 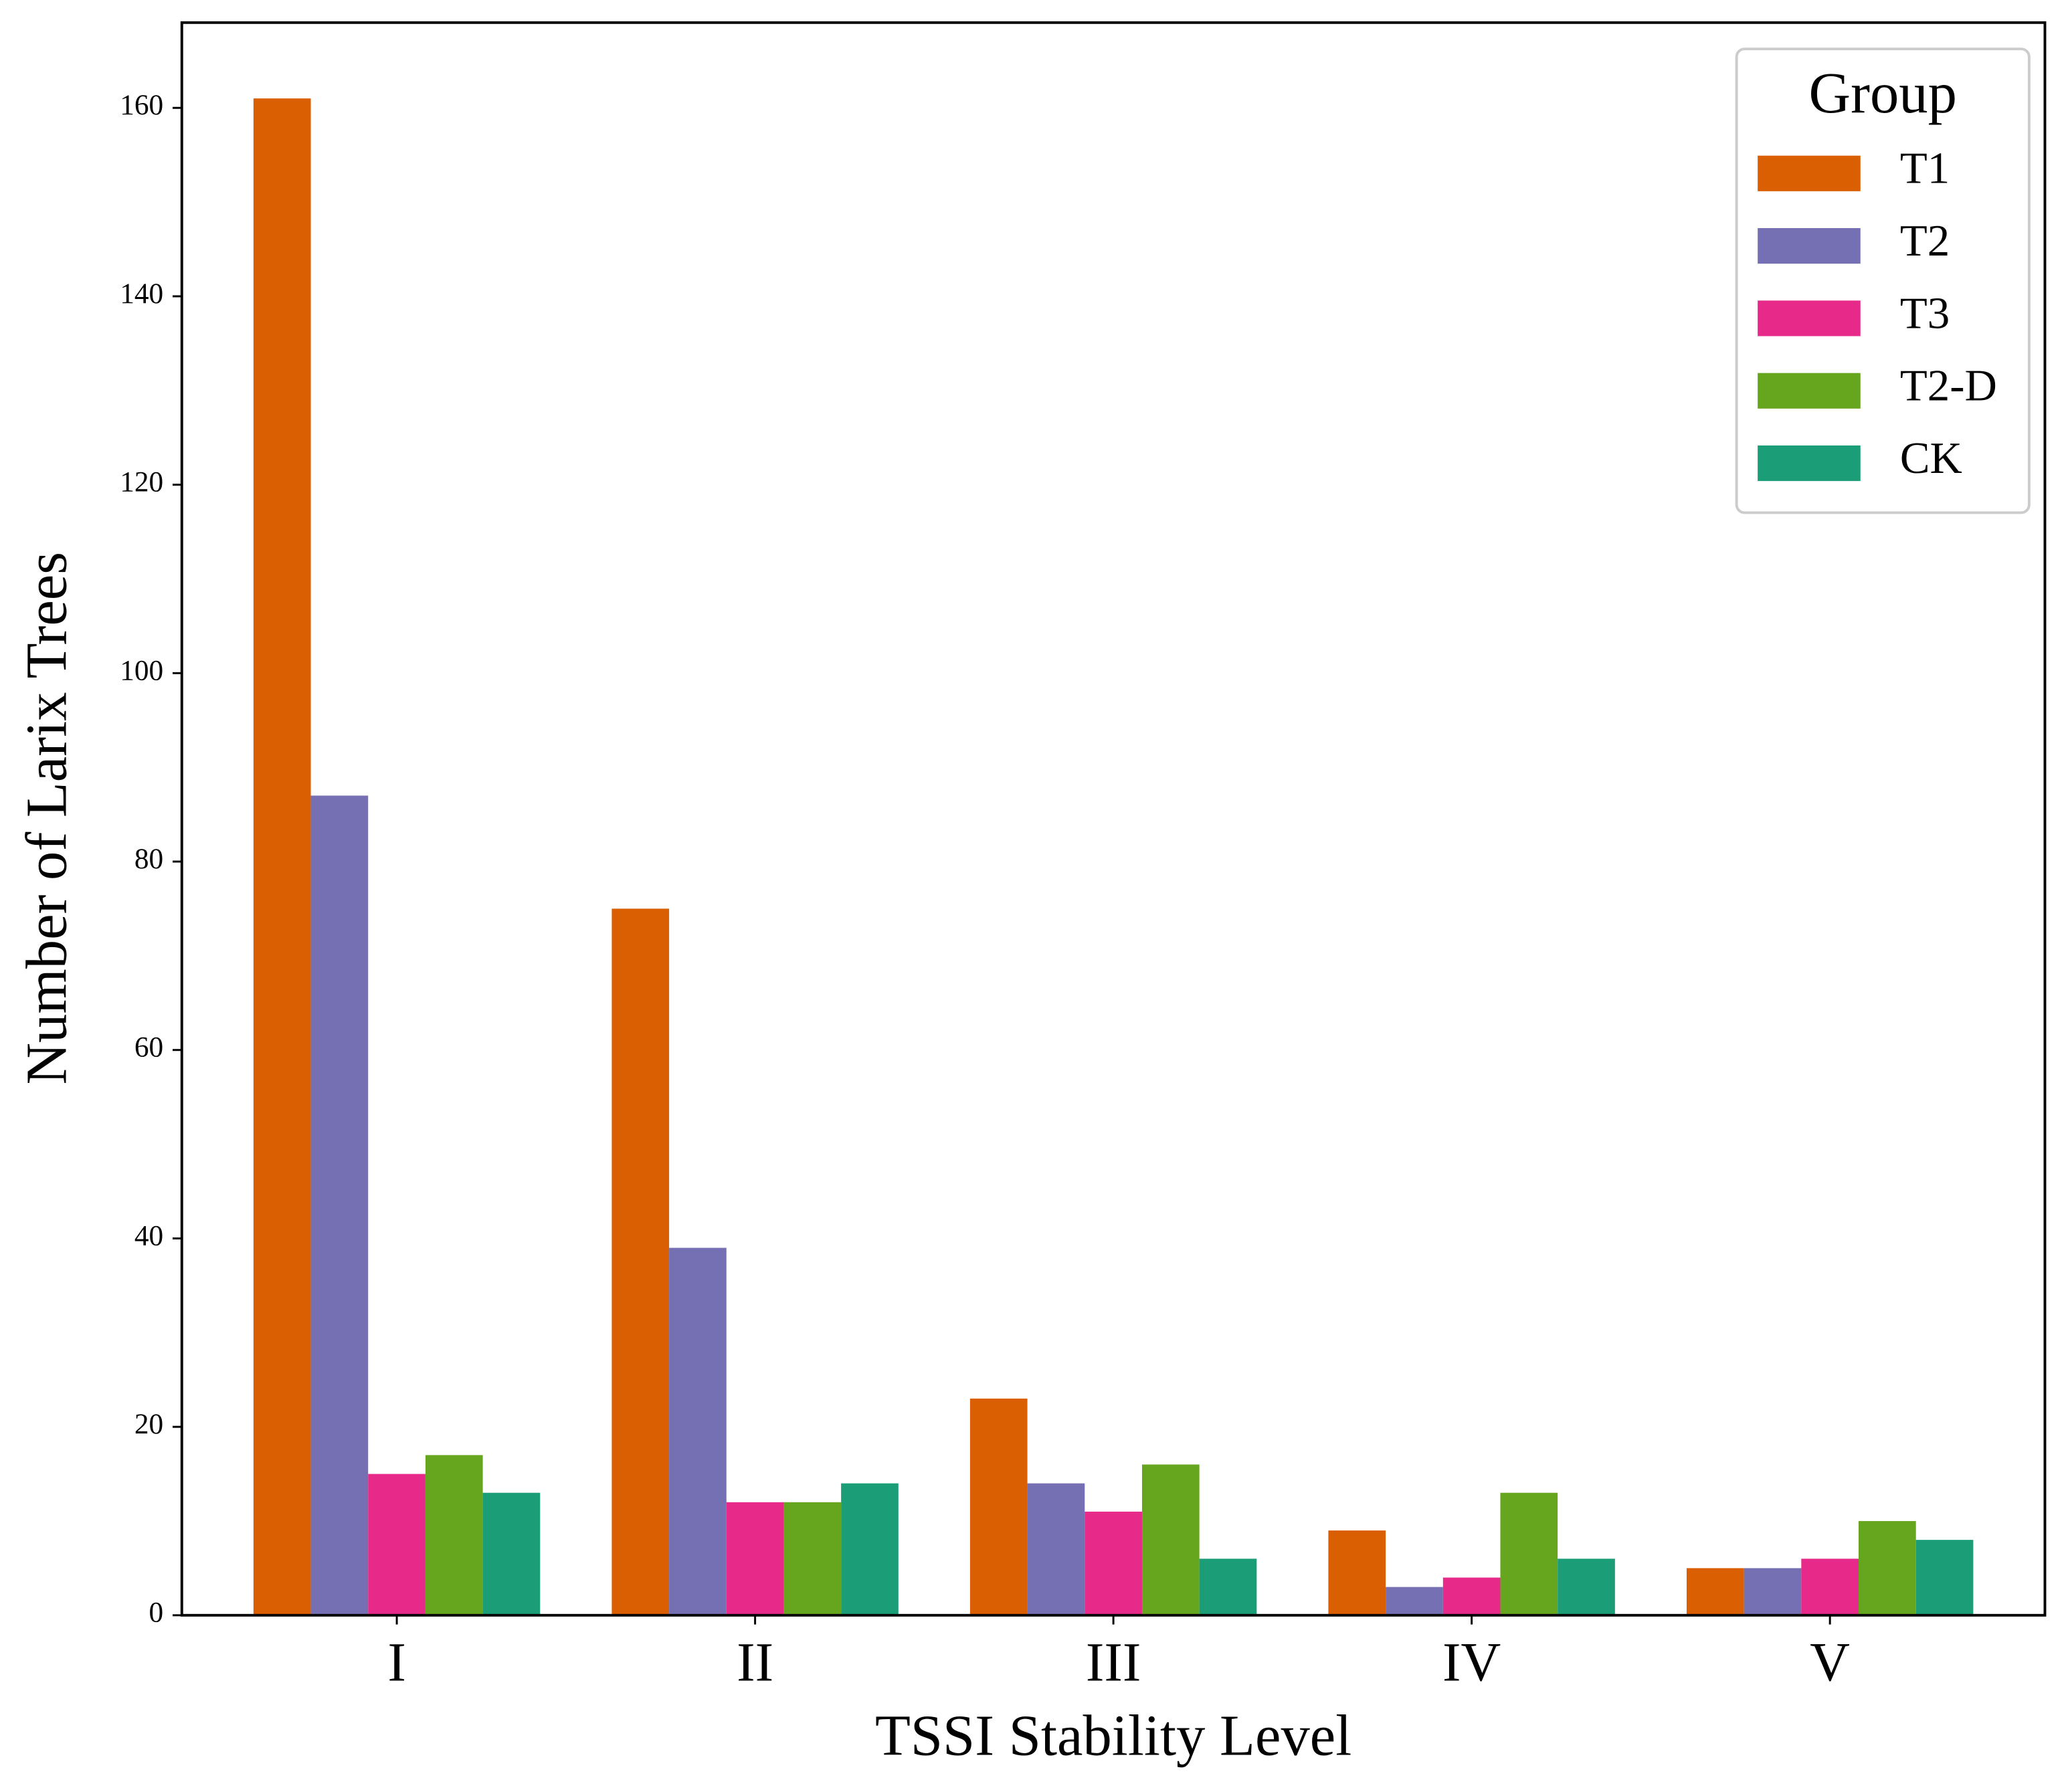 I want to click on y-tick-label: 60, so click(x=149, y=1047).